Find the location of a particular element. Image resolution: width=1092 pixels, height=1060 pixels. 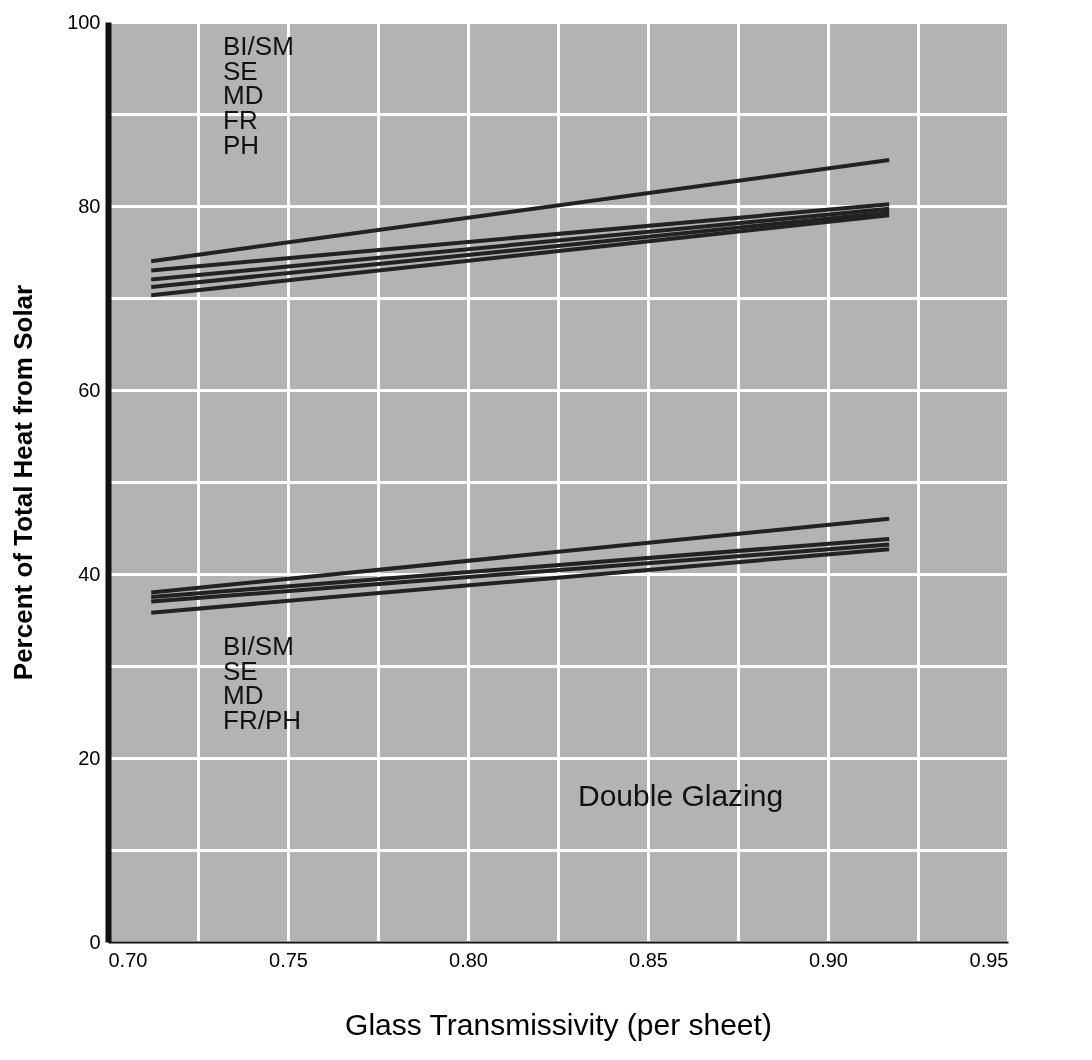

y-tick-label: 60 is located at coordinates (89, 389).